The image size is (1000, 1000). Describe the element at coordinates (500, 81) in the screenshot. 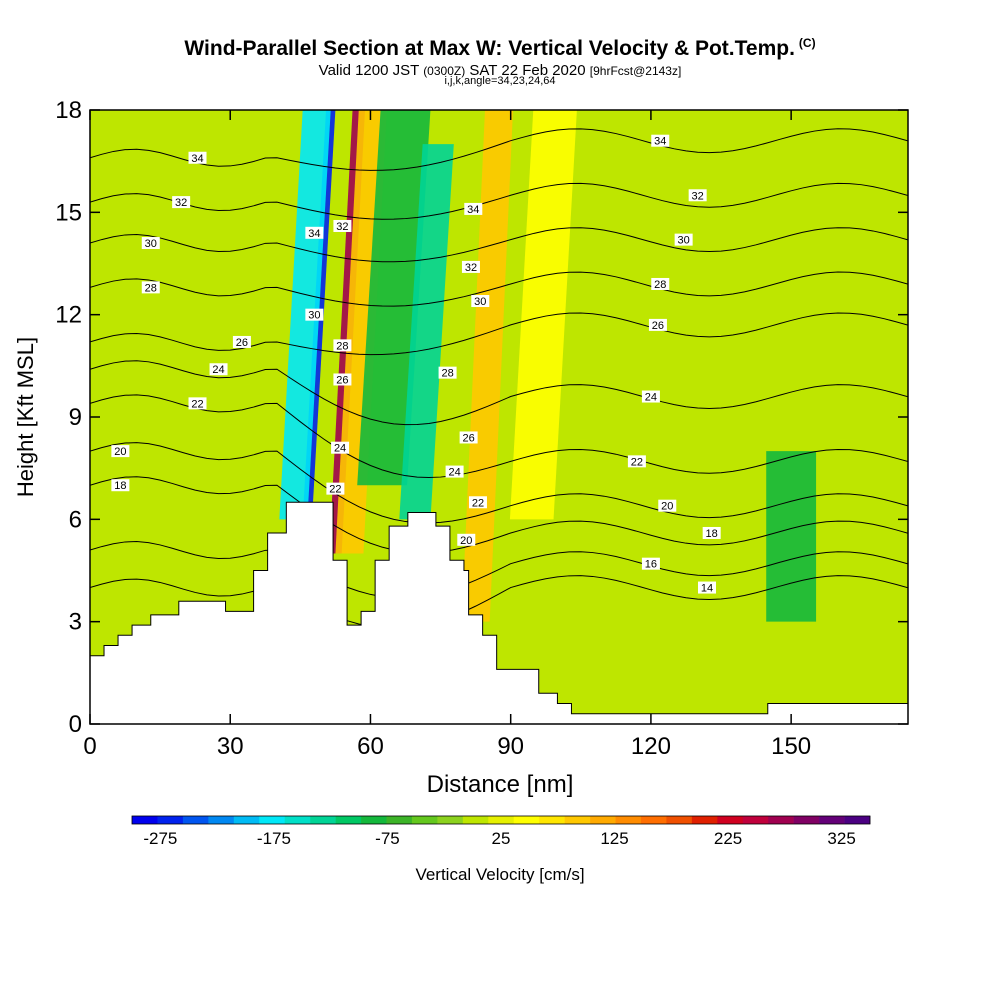

I see `ijk-line: i,j,k,angle=34,23,24,64` at that location.